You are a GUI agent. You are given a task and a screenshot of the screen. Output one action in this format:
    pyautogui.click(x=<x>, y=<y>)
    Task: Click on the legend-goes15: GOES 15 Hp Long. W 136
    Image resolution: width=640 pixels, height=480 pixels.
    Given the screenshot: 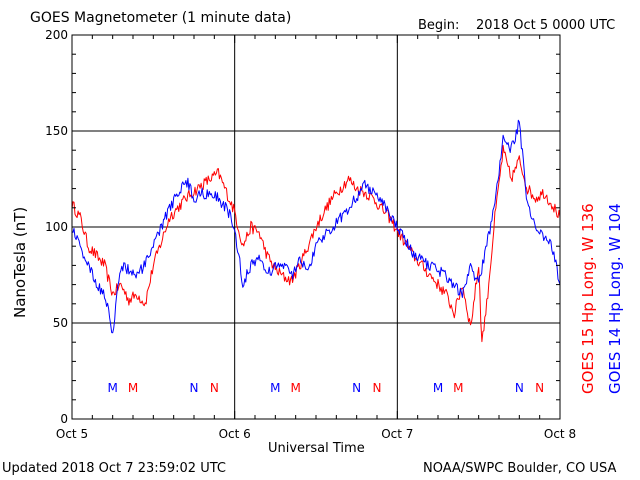 What is the action you would take?
    pyautogui.click(x=588, y=298)
    